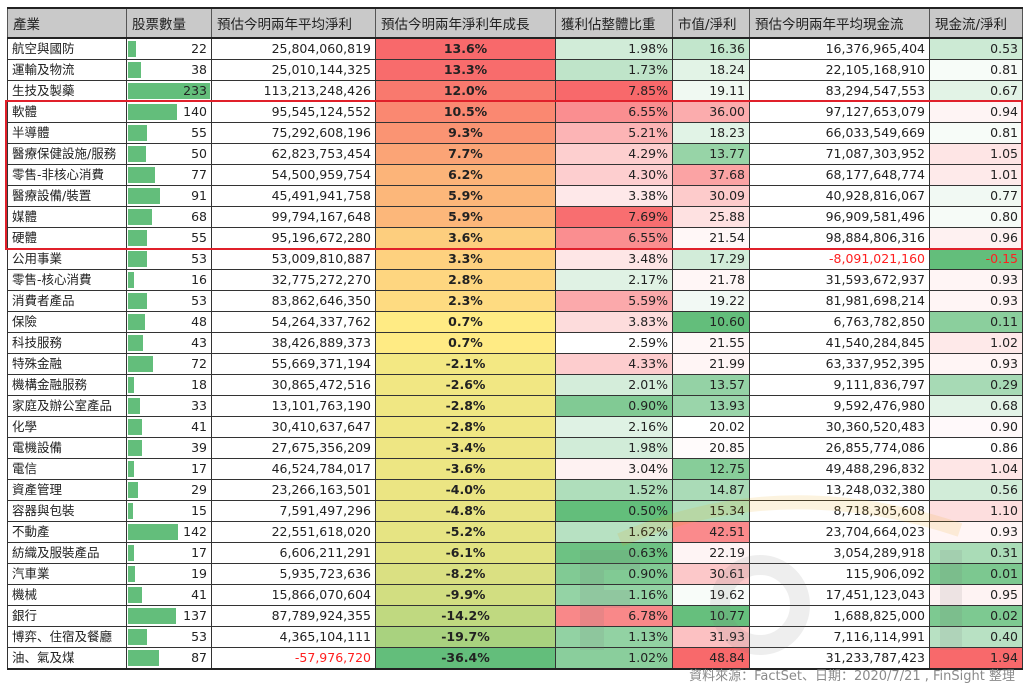 This screenshot has height=686, width=1023. I want to click on avg-net-income: 4,365,104,111, so click(293, 637).